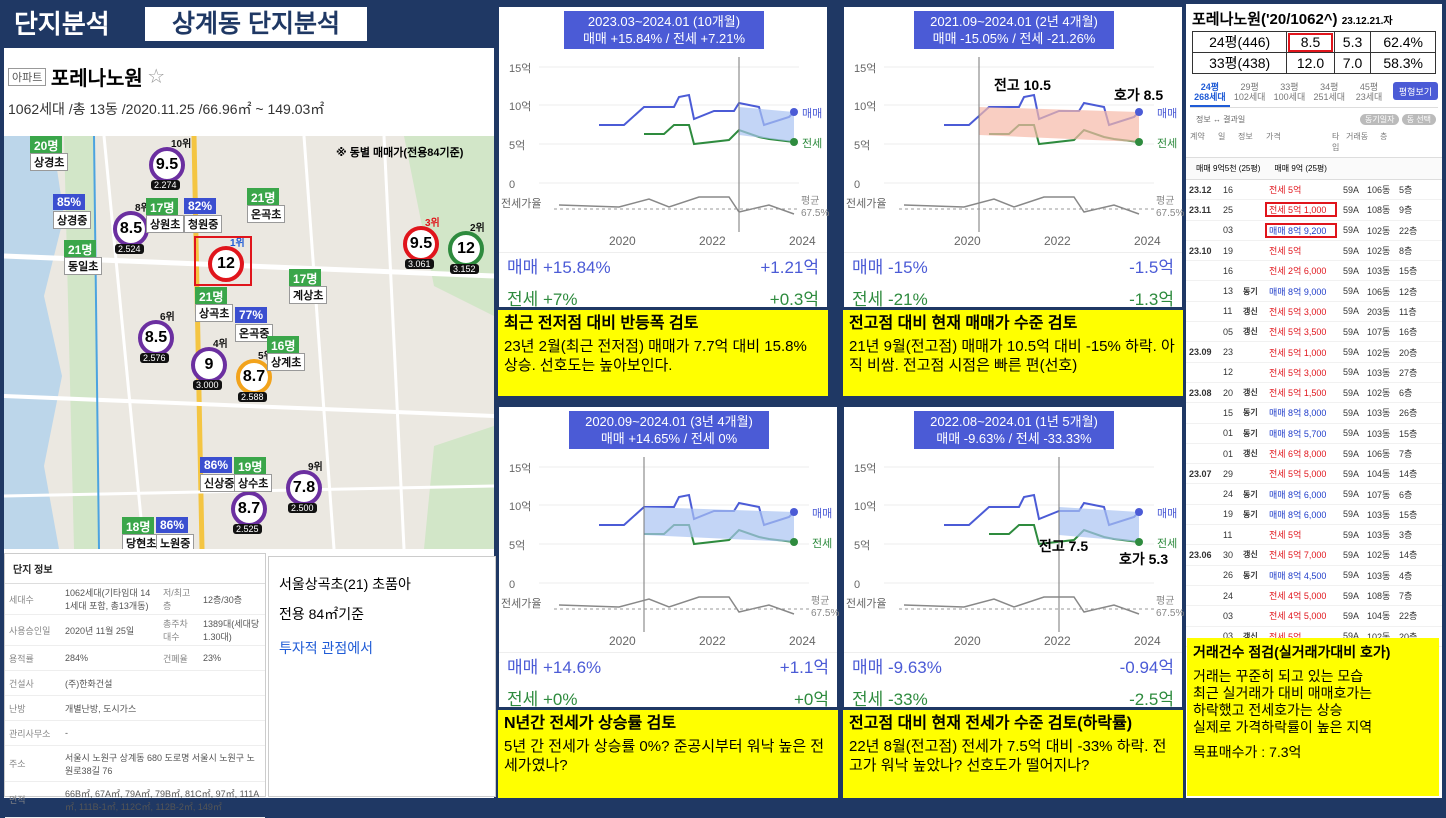 The width and height of the screenshot is (1446, 818). What do you see at coordinates (17, 800) in the screenshot?
I see `info-key: 면적` at bounding box center [17, 800].